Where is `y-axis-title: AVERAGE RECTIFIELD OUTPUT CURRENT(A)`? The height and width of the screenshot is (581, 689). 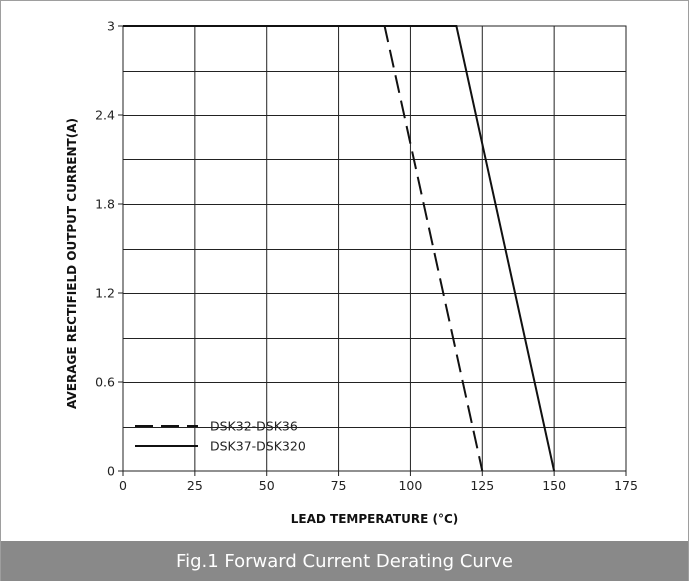 y-axis-title: AVERAGE RECTIFIELD OUTPUT CURRENT(A) is located at coordinates (72, 263).